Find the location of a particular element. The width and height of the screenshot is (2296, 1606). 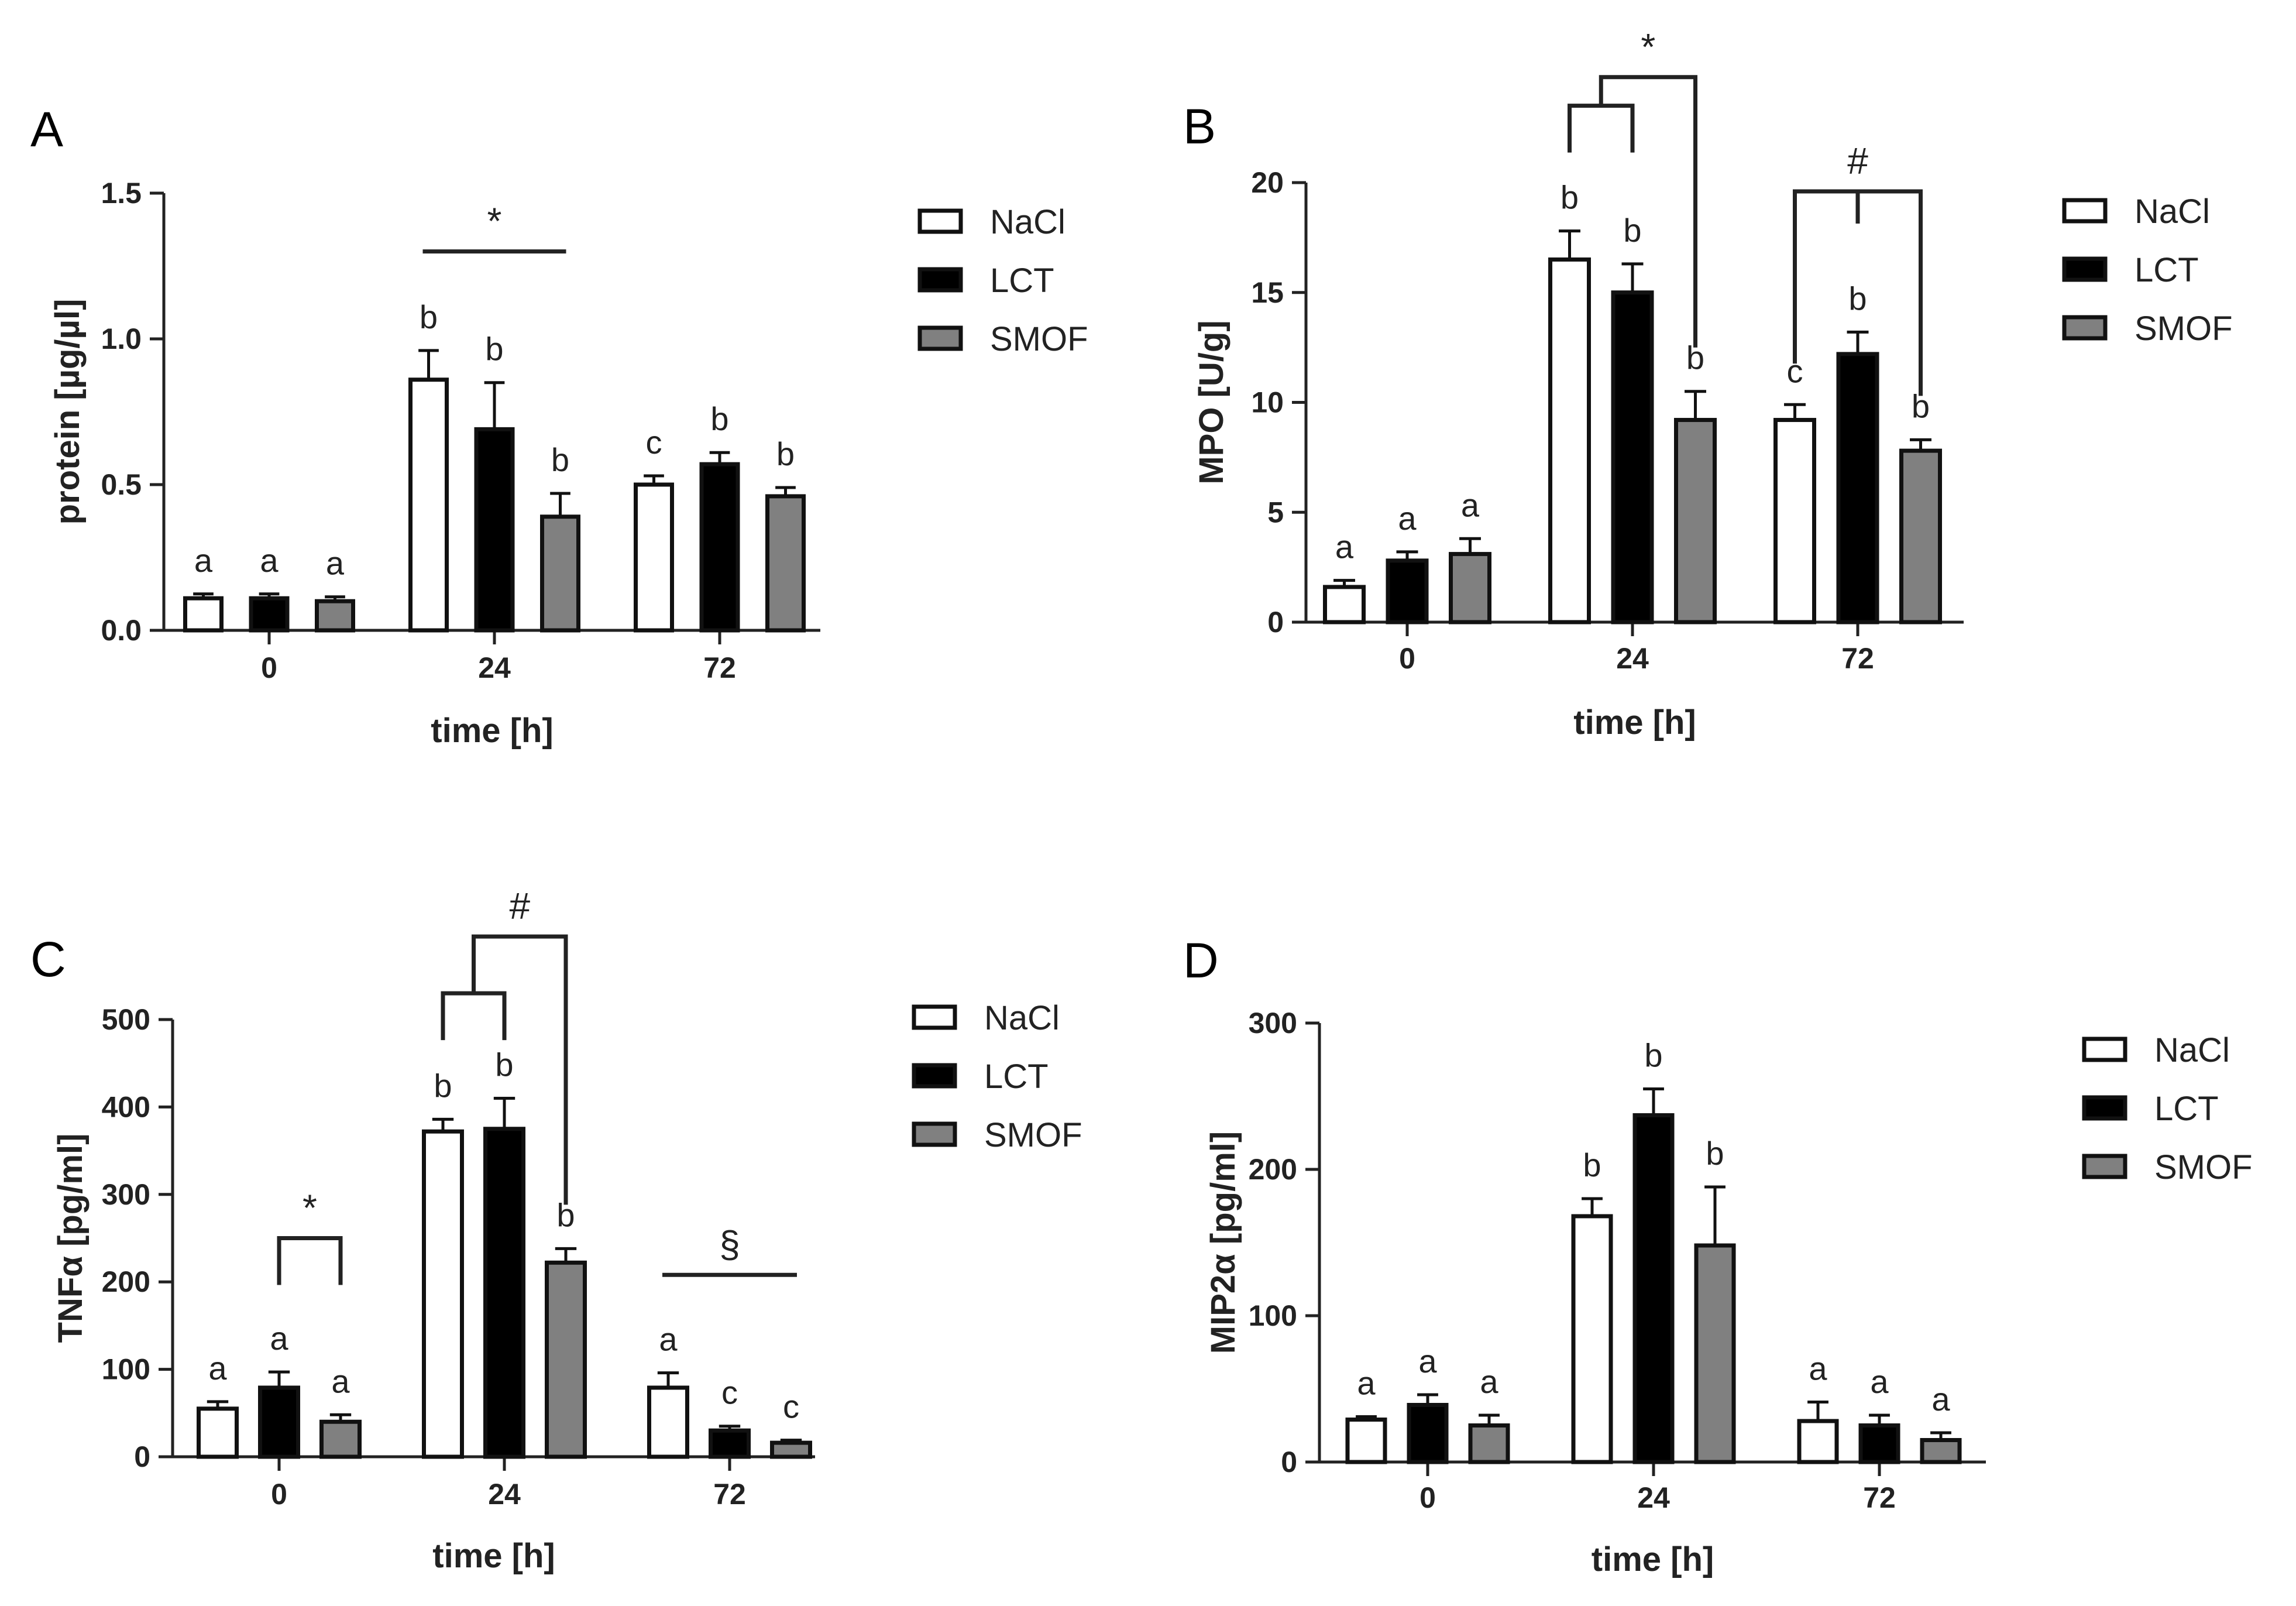

y-axis-title: TNFα [pg/ml] is located at coordinates (70, 1238).